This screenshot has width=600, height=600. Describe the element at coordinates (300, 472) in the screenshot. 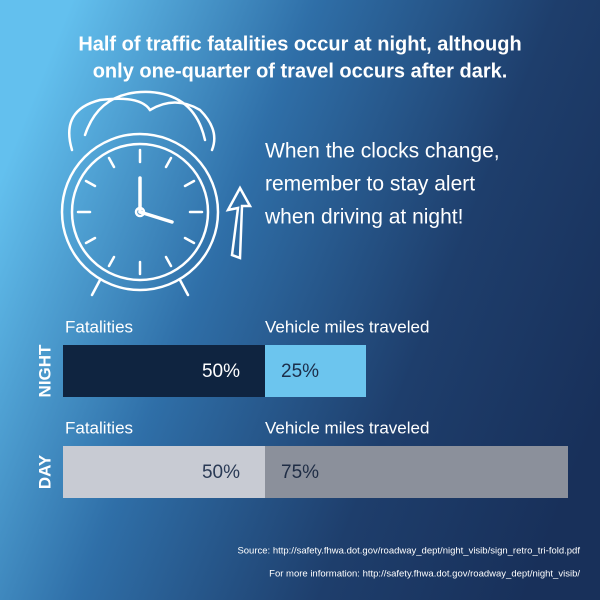

I see `bar-value-label: 75%` at that location.